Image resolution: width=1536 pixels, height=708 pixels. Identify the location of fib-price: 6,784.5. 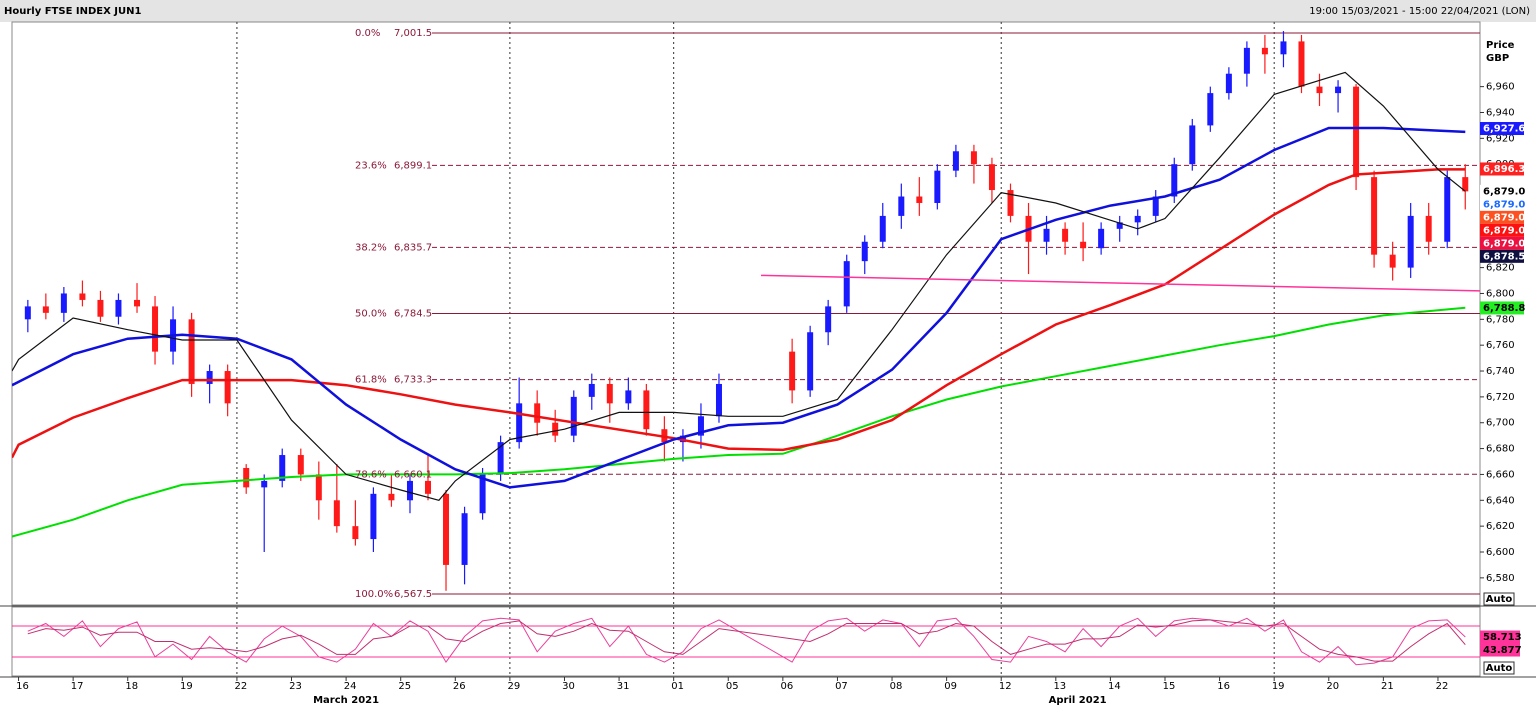
(413, 314).